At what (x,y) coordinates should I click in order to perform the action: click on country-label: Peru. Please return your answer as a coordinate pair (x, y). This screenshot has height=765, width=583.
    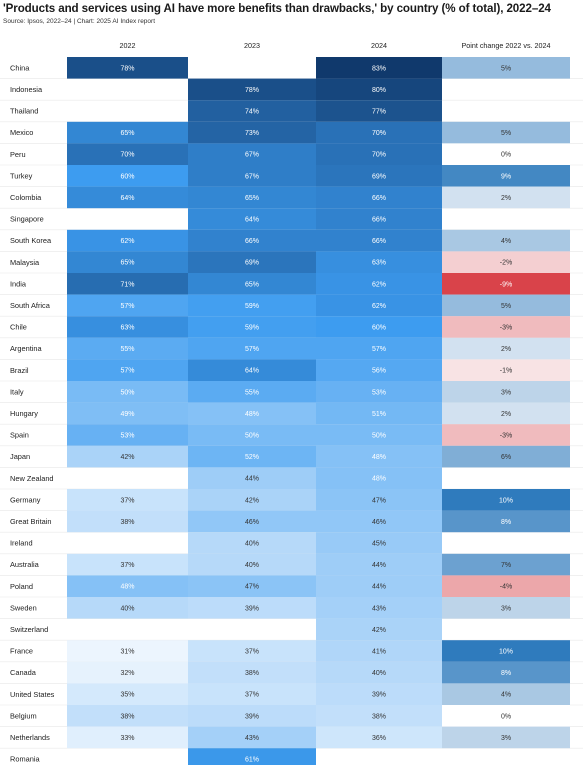
    Looking at the image, I should click on (18, 154).